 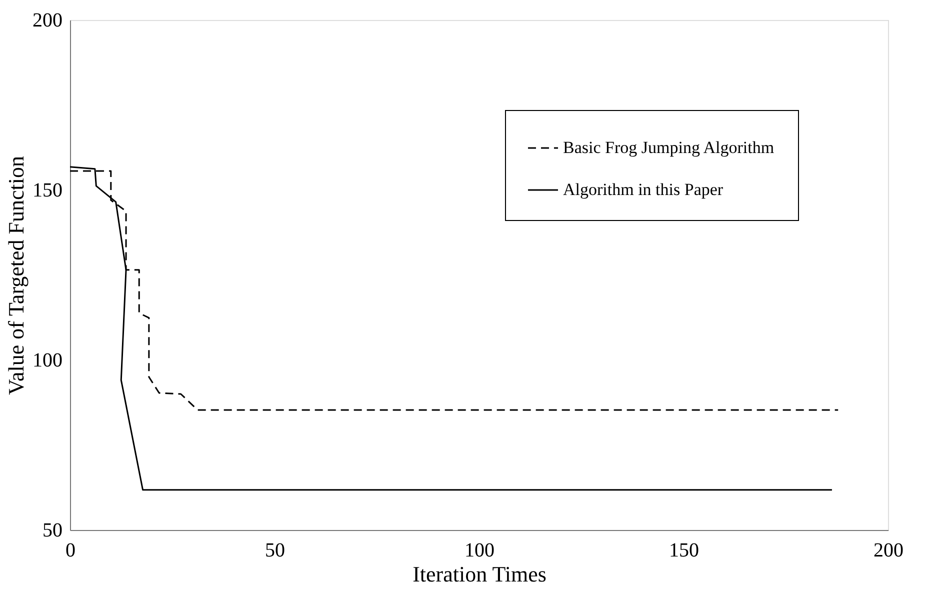 I want to click on y-axis-title: Value of Targeted Function, so click(x=16, y=275).